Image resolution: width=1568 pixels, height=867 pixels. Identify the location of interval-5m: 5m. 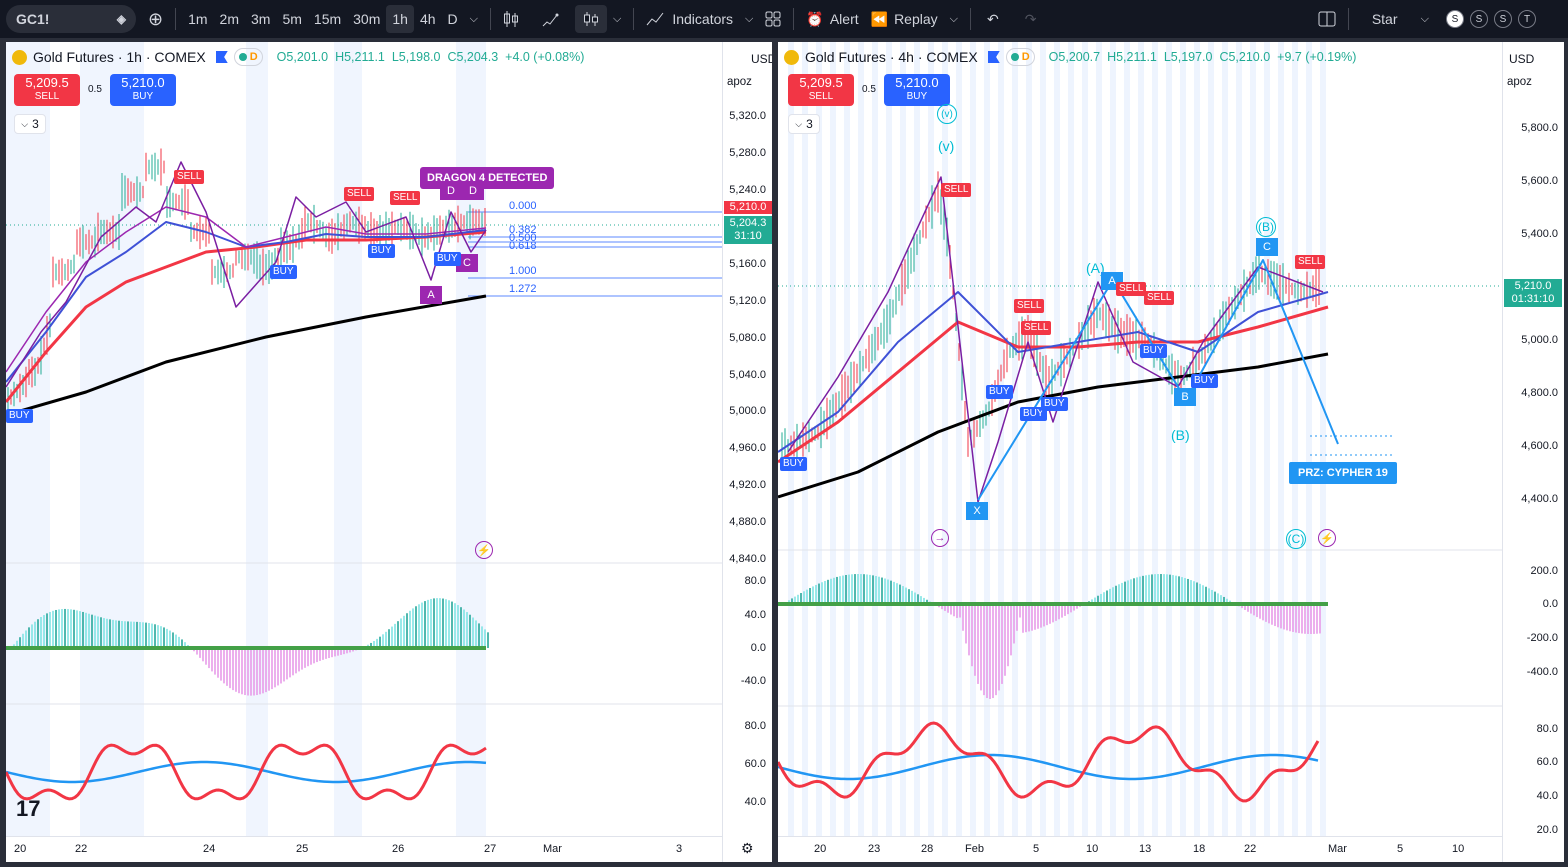
(292, 19).